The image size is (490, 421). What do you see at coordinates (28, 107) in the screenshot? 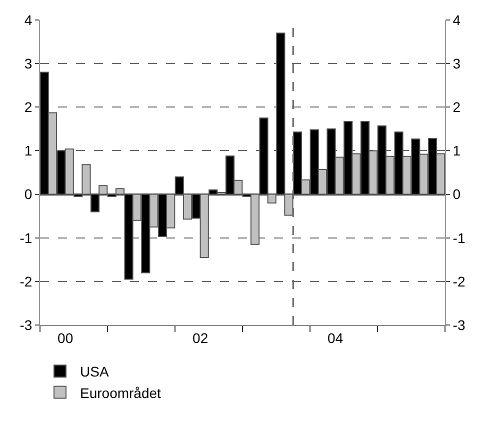
I see `y-tick-label: 2` at bounding box center [28, 107].